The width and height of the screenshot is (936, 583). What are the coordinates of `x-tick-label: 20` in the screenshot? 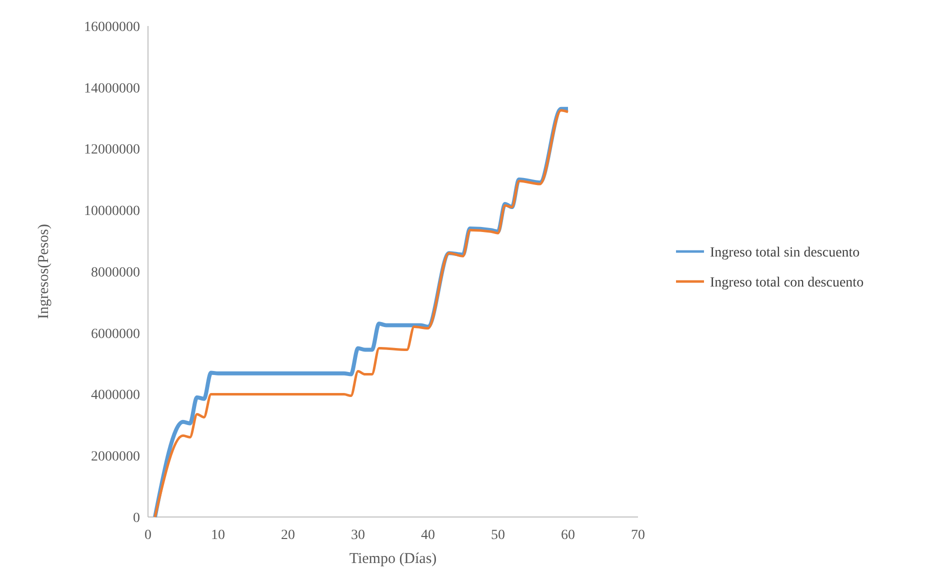 It's located at (288, 535).